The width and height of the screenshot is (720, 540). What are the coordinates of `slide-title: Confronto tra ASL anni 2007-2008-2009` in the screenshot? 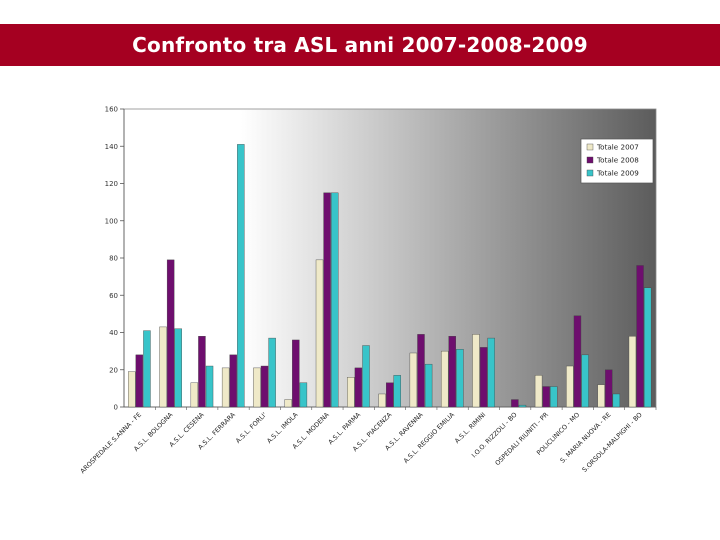 It's located at (360, 45).